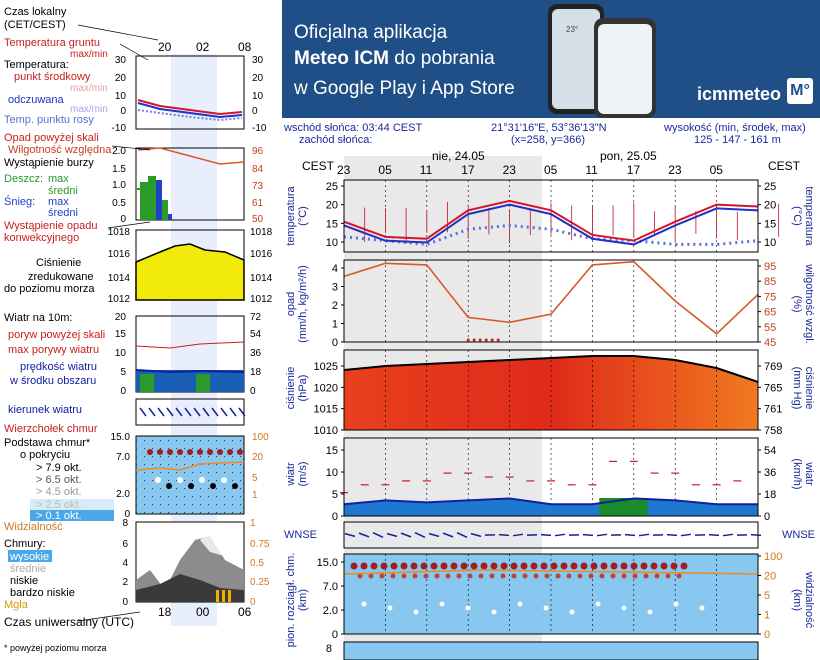 The image size is (820, 660). Describe the element at coordinates (773, 388) in the screenshot. I see `press-mmhg-tick-1: 765` at that location.